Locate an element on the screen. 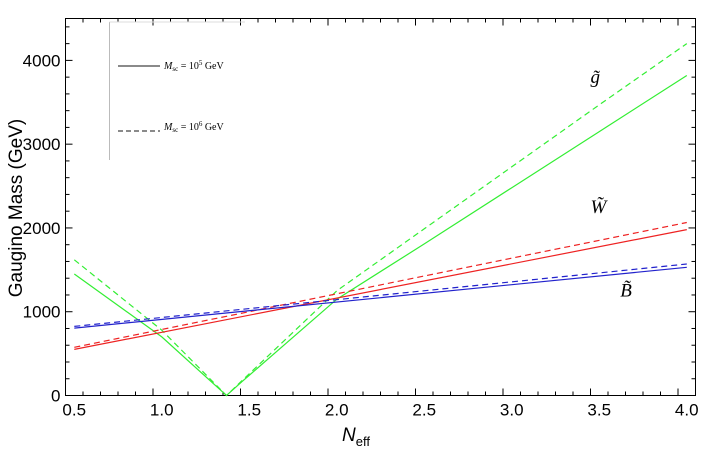 This screenshot has width=706, height=451. gluino-curve-label: g̃ is located at coordinates (596, 77).